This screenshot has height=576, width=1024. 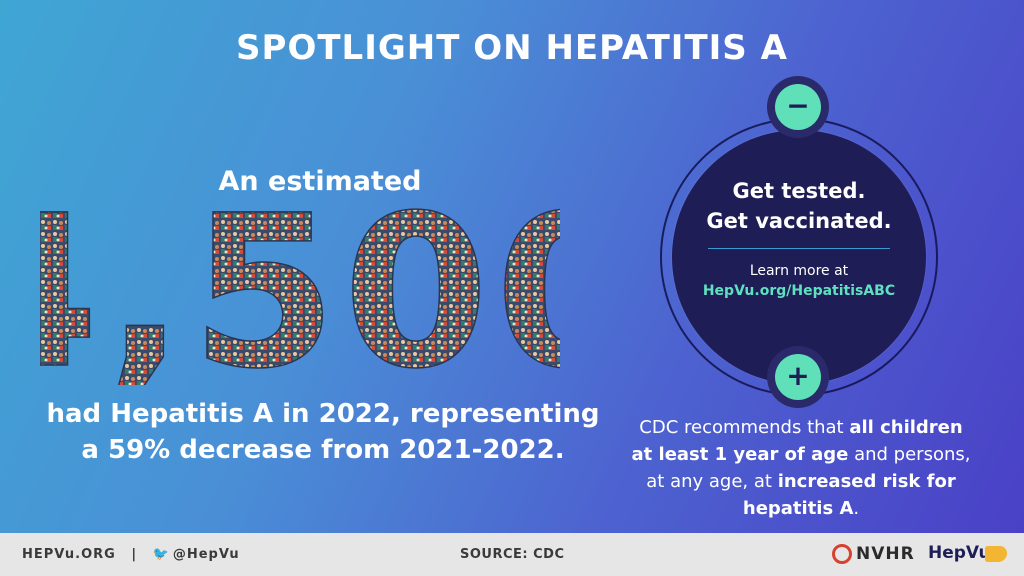 What do you see at coordinates (799, 206) in the screenshot?
I see `get-tested-heading: Get tested. Get vaccinated.` at bounding box center [799, 206].